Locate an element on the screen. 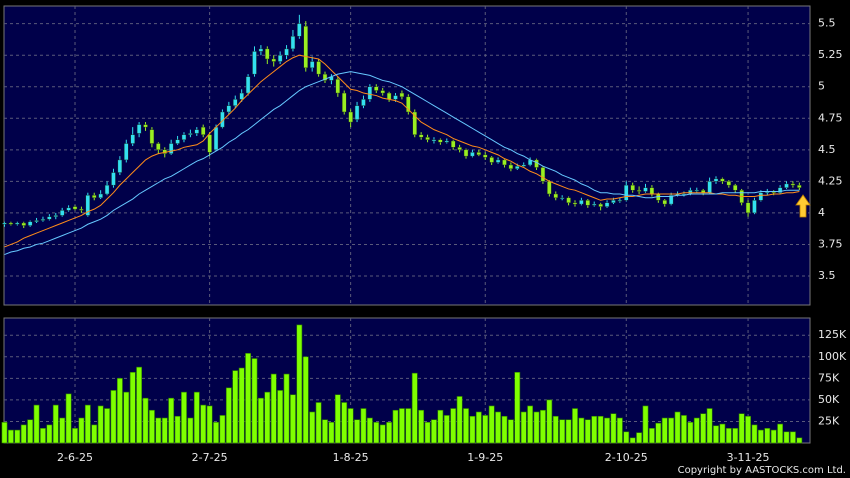 Image resolution: width=850 pixels, height=478 pixels. x-tick-label: 2-7-25 is located at coordinates (210, 457).